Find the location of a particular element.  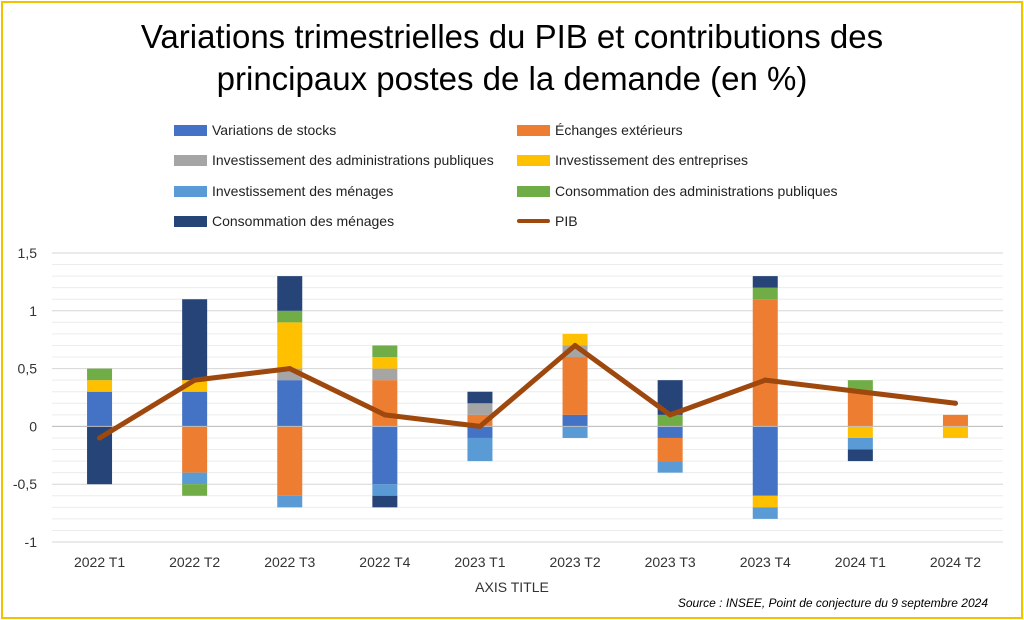

x-tick-label: 2024 T1 is located at coordinates (860, 562).